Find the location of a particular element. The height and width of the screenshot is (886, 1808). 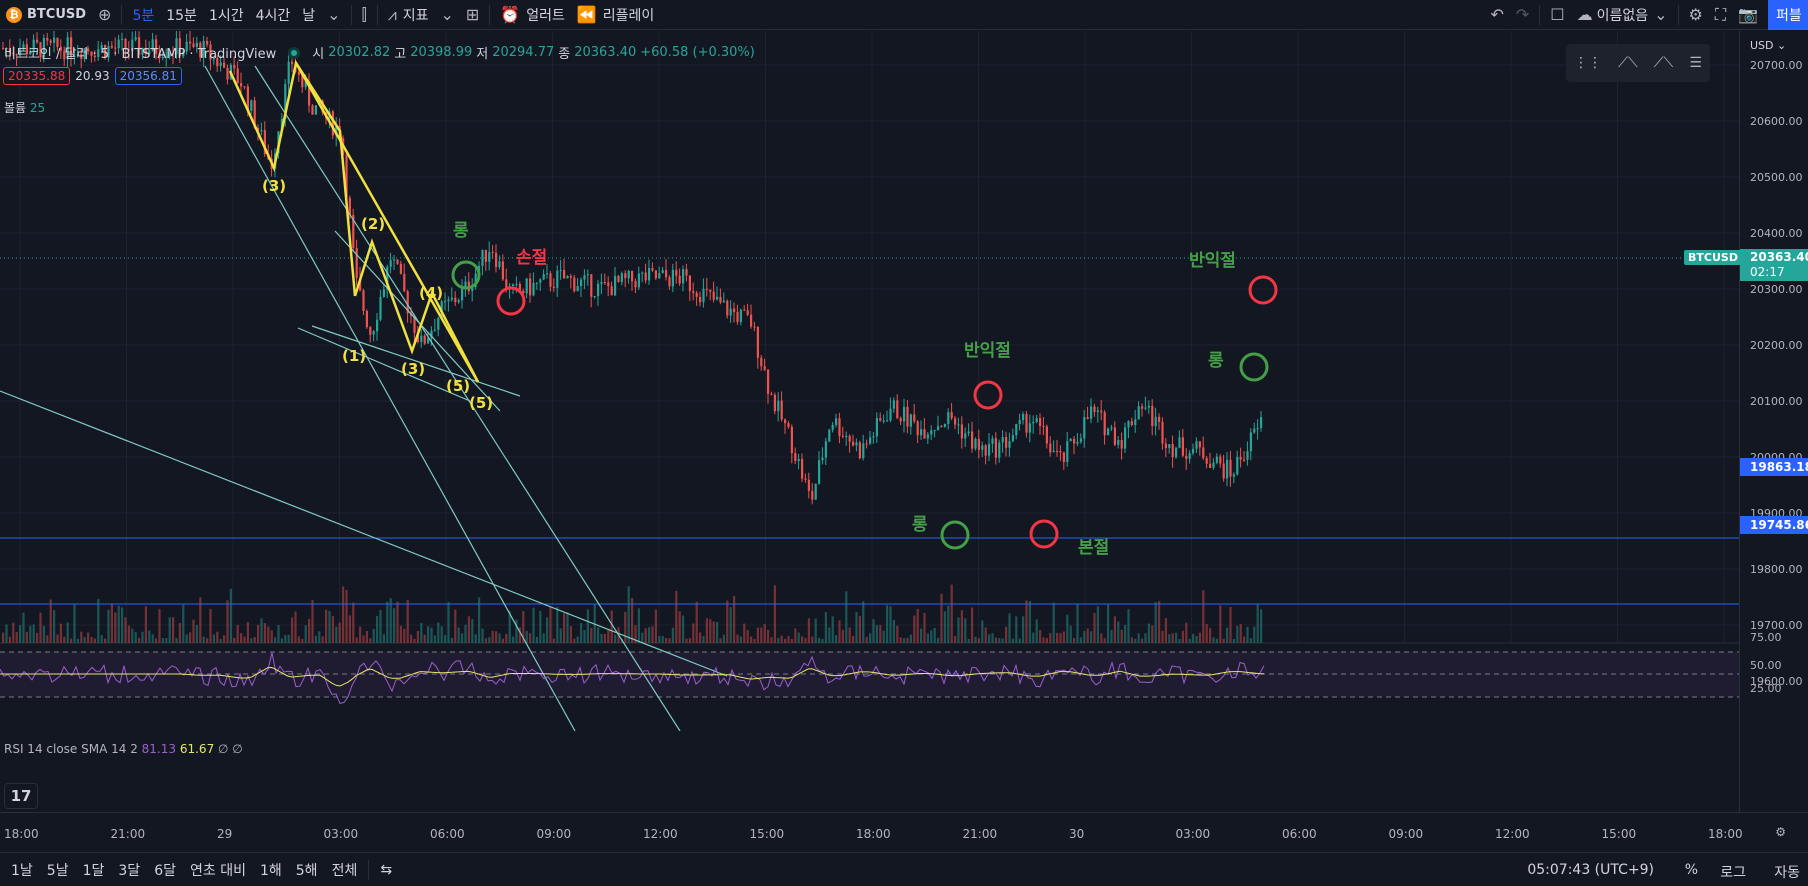

undo-icon: ↶ is located at coordinates (1497, 14).